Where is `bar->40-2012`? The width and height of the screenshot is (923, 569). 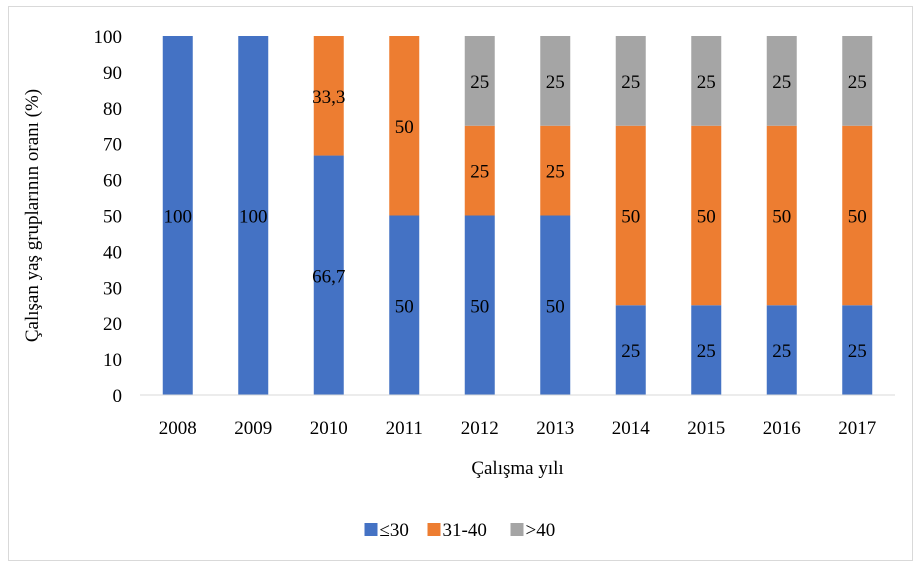 bar->40-2012 is located at coordinates (479, 81).